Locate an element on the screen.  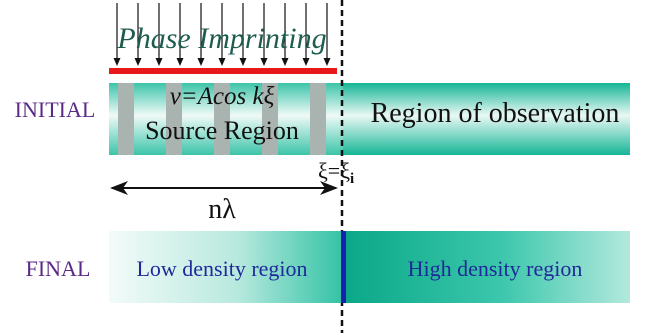
observation-region-label: Region of observation is located at coordinates (495, 113).